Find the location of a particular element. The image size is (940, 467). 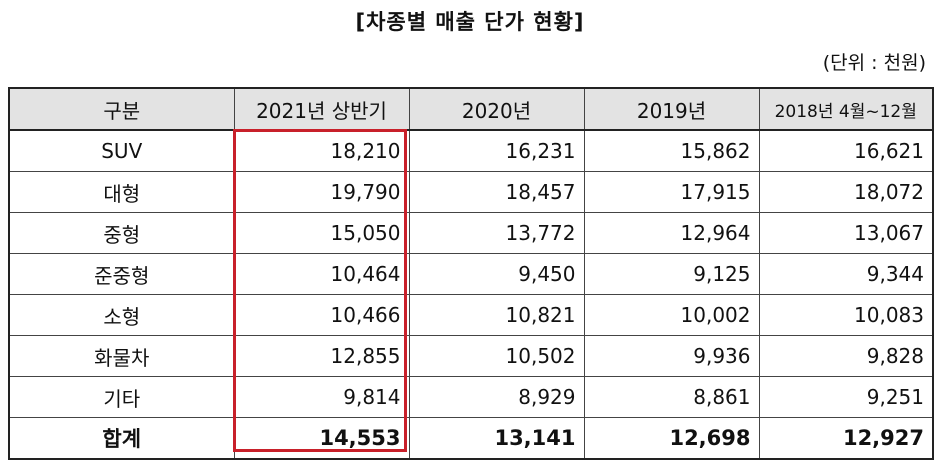

cell-value: 9,251 is located at coordinates (846, 397).